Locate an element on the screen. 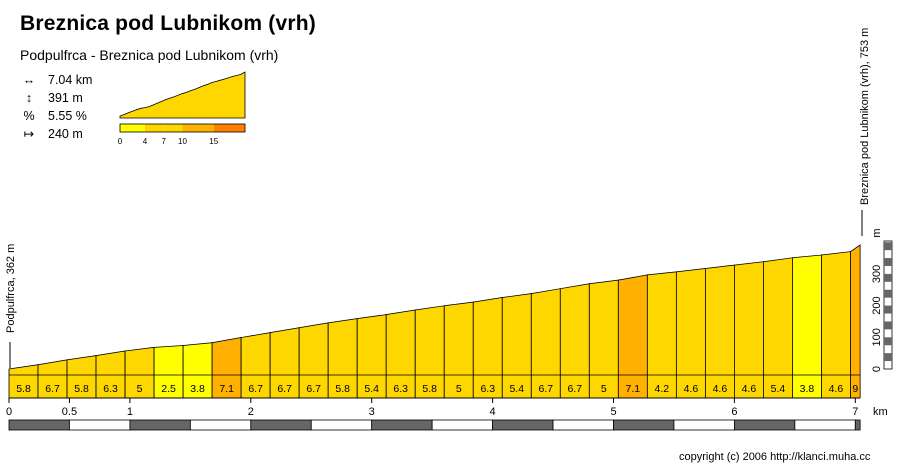 The image size is (904, 465). x-tick-label: 5 is located at coordinates (613, 412).